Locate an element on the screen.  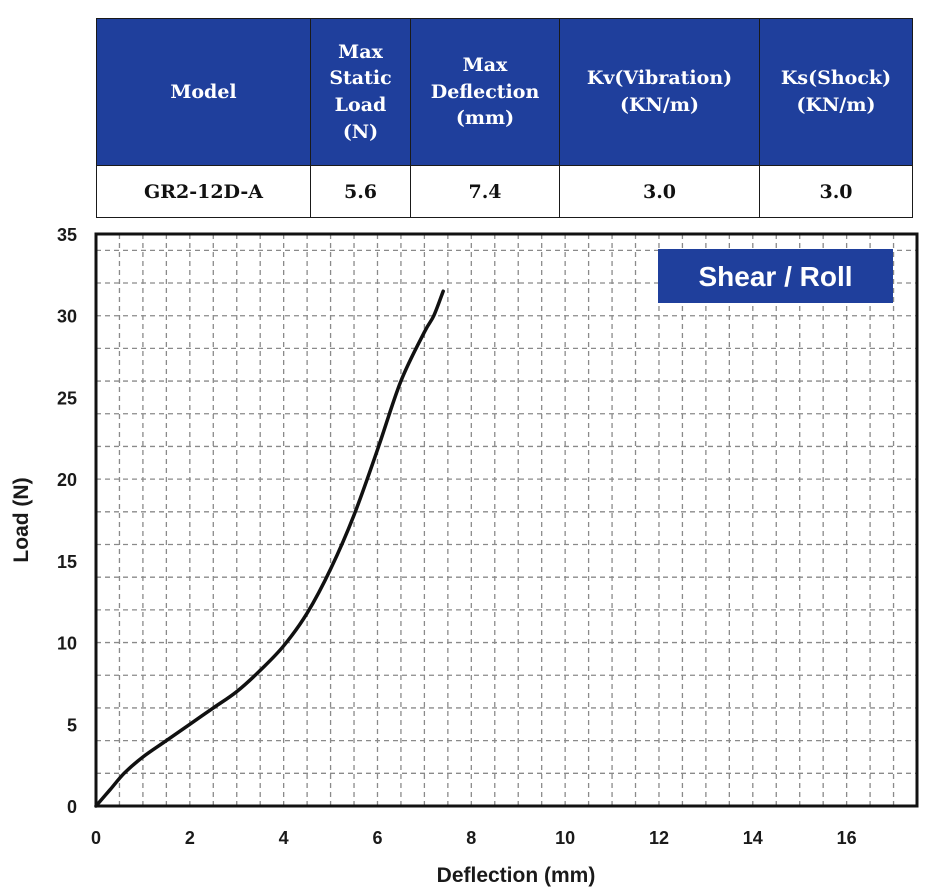
header-ks-shock: Ks(Shock) (KN/m) is located at coordinates (836, 92).